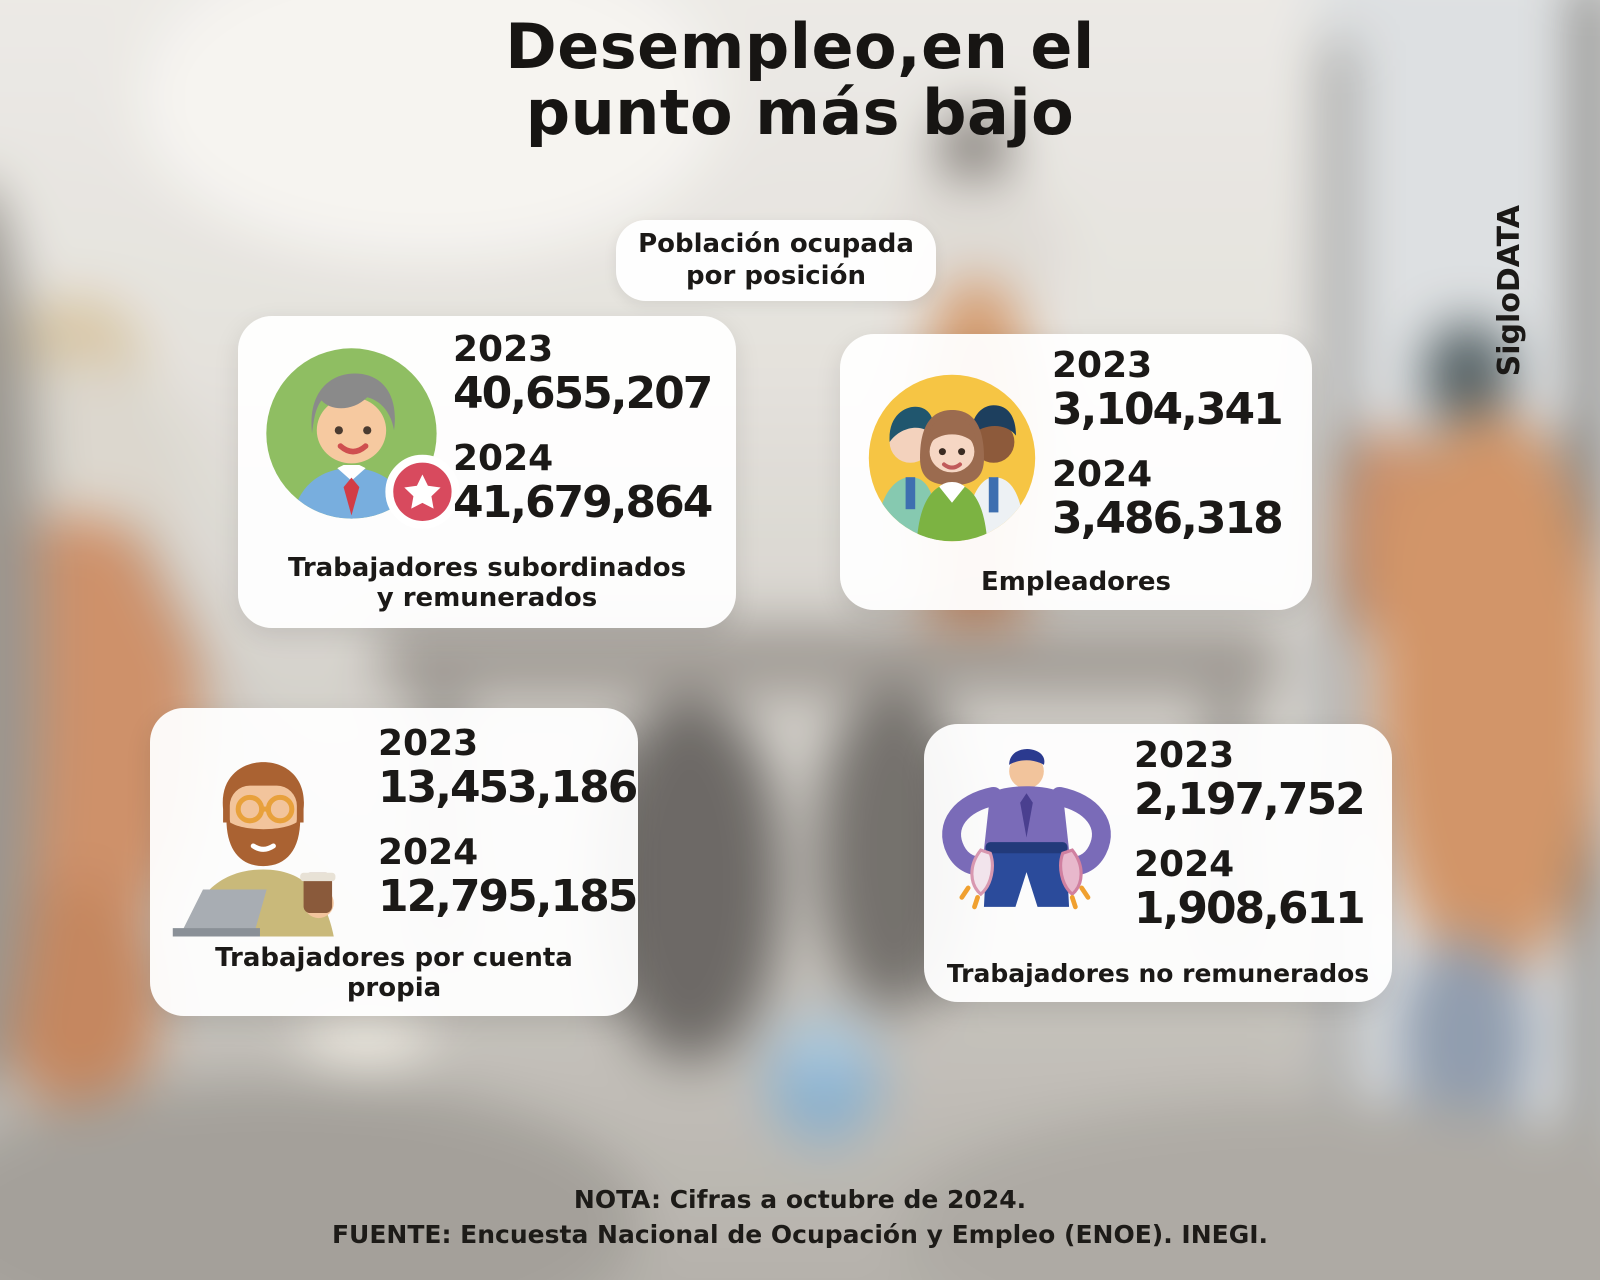 This screenshot has width=1600, height=1280. What do you see at coordinates (800, 46) in the screenshot?
I see `page-title-line1: Desempleo,en el` at bounding box center [800, 46].